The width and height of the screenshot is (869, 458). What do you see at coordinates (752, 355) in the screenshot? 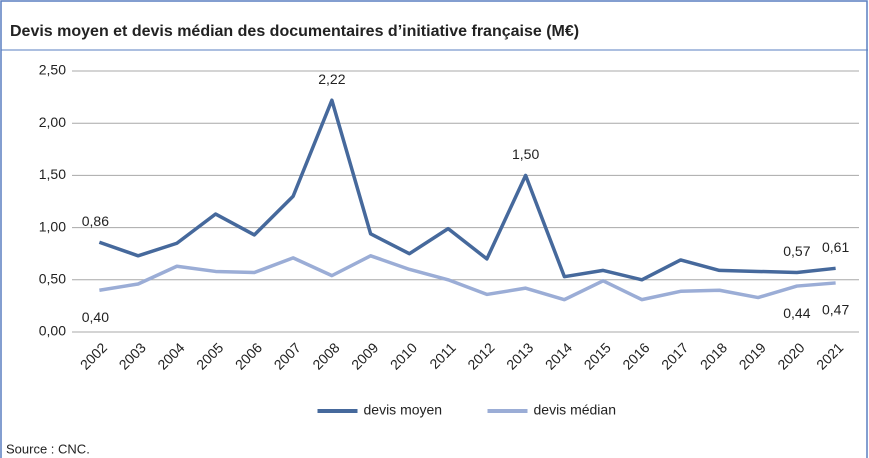
I see `x-tick-label: 2019` at bounding box center [752, 355].